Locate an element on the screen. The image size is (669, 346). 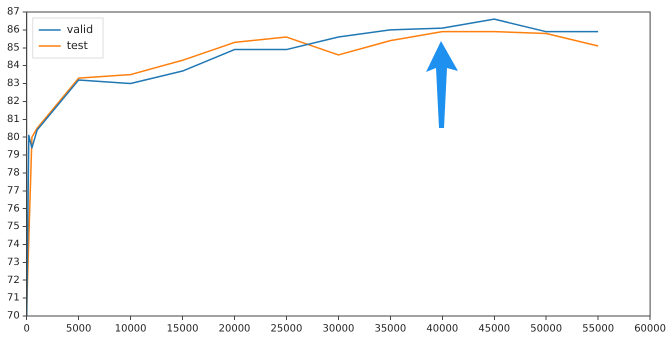
x-tick-label: 60000 is located at coordinates (650, 329).